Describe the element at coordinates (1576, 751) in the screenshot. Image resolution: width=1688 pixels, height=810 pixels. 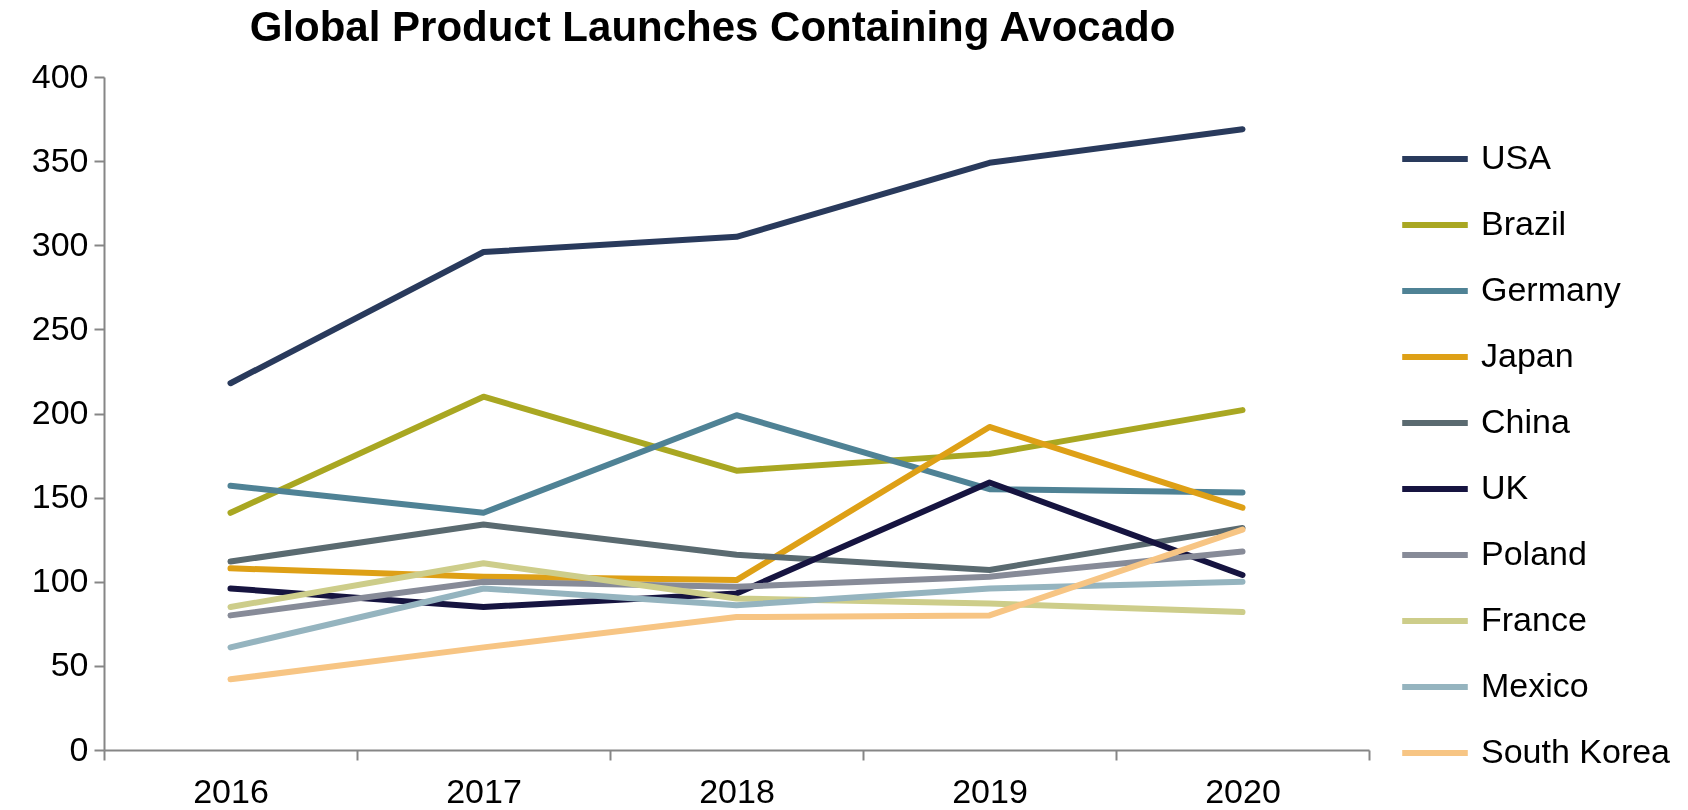
I see `legend-label: South Korea` at that location.